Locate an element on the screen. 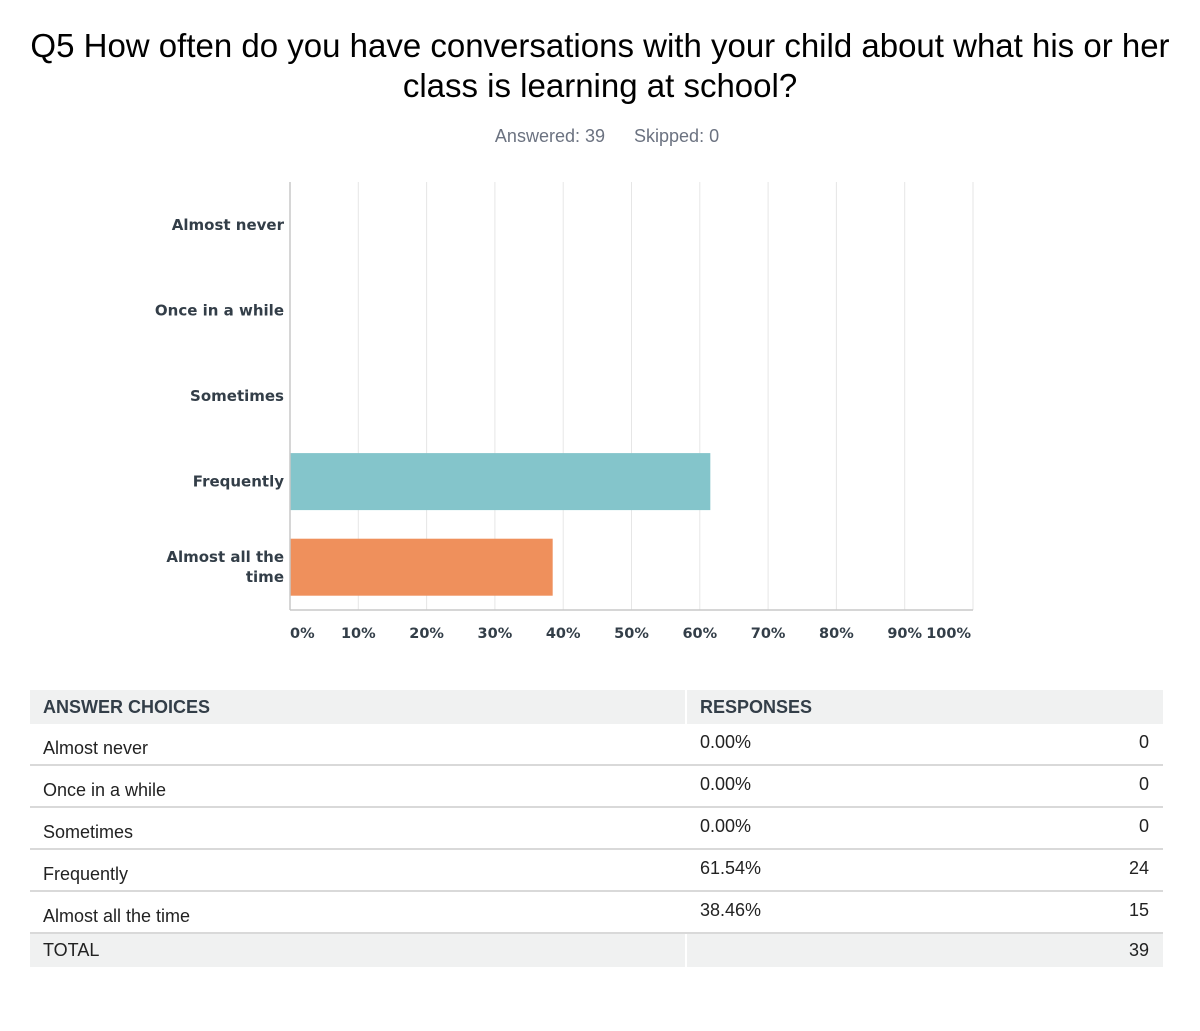  table-header: ANSWER CHOICES RESPONSES is located at coordinates (596, 707).